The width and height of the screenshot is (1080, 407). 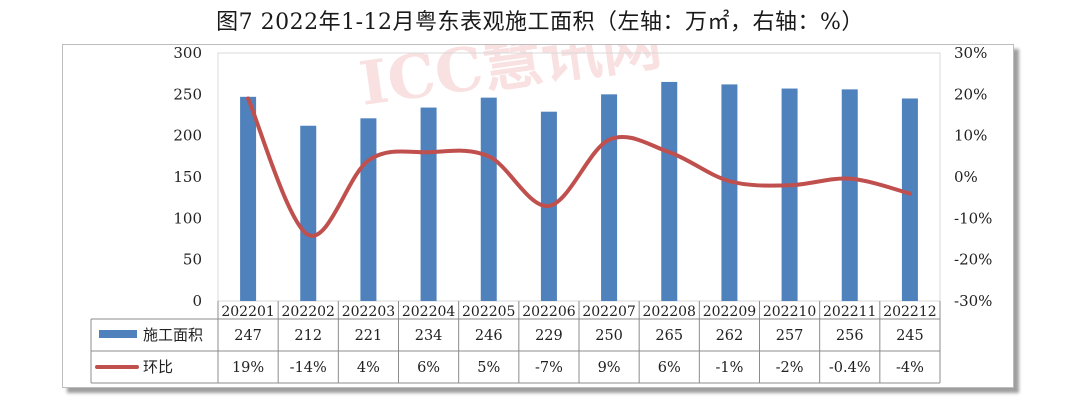 I want to click on category-label: 202205, so click(x=488, y=312).